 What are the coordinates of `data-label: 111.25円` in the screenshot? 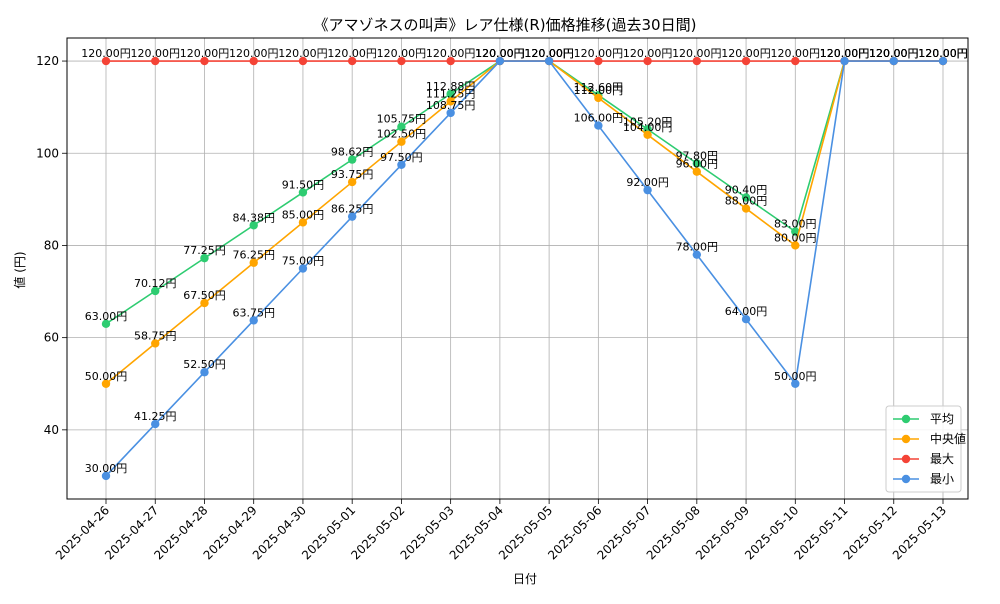 It's located at (451, 93).